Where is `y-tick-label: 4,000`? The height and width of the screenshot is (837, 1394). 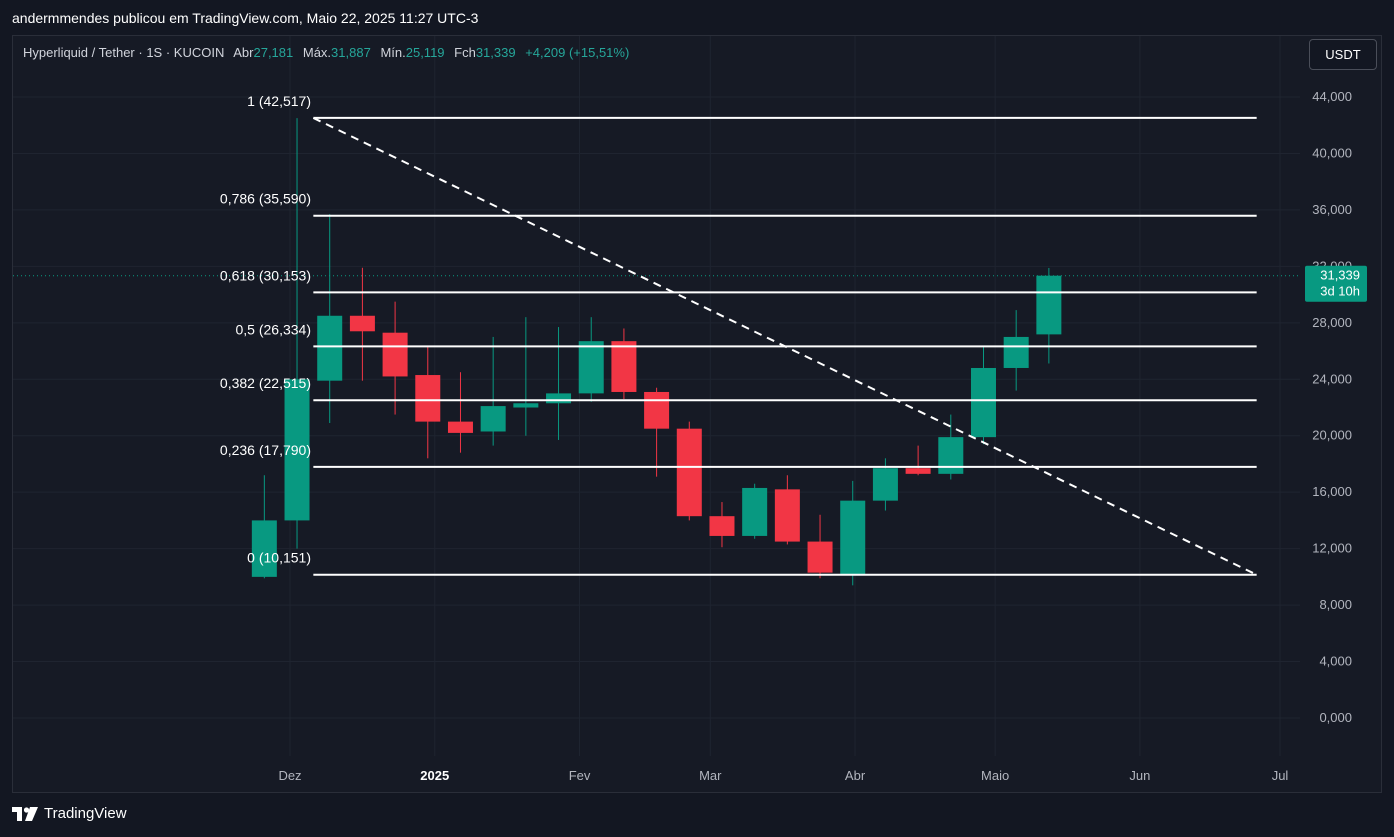
y-tick-label: 4,000 is located at coordinates (1335, 661).